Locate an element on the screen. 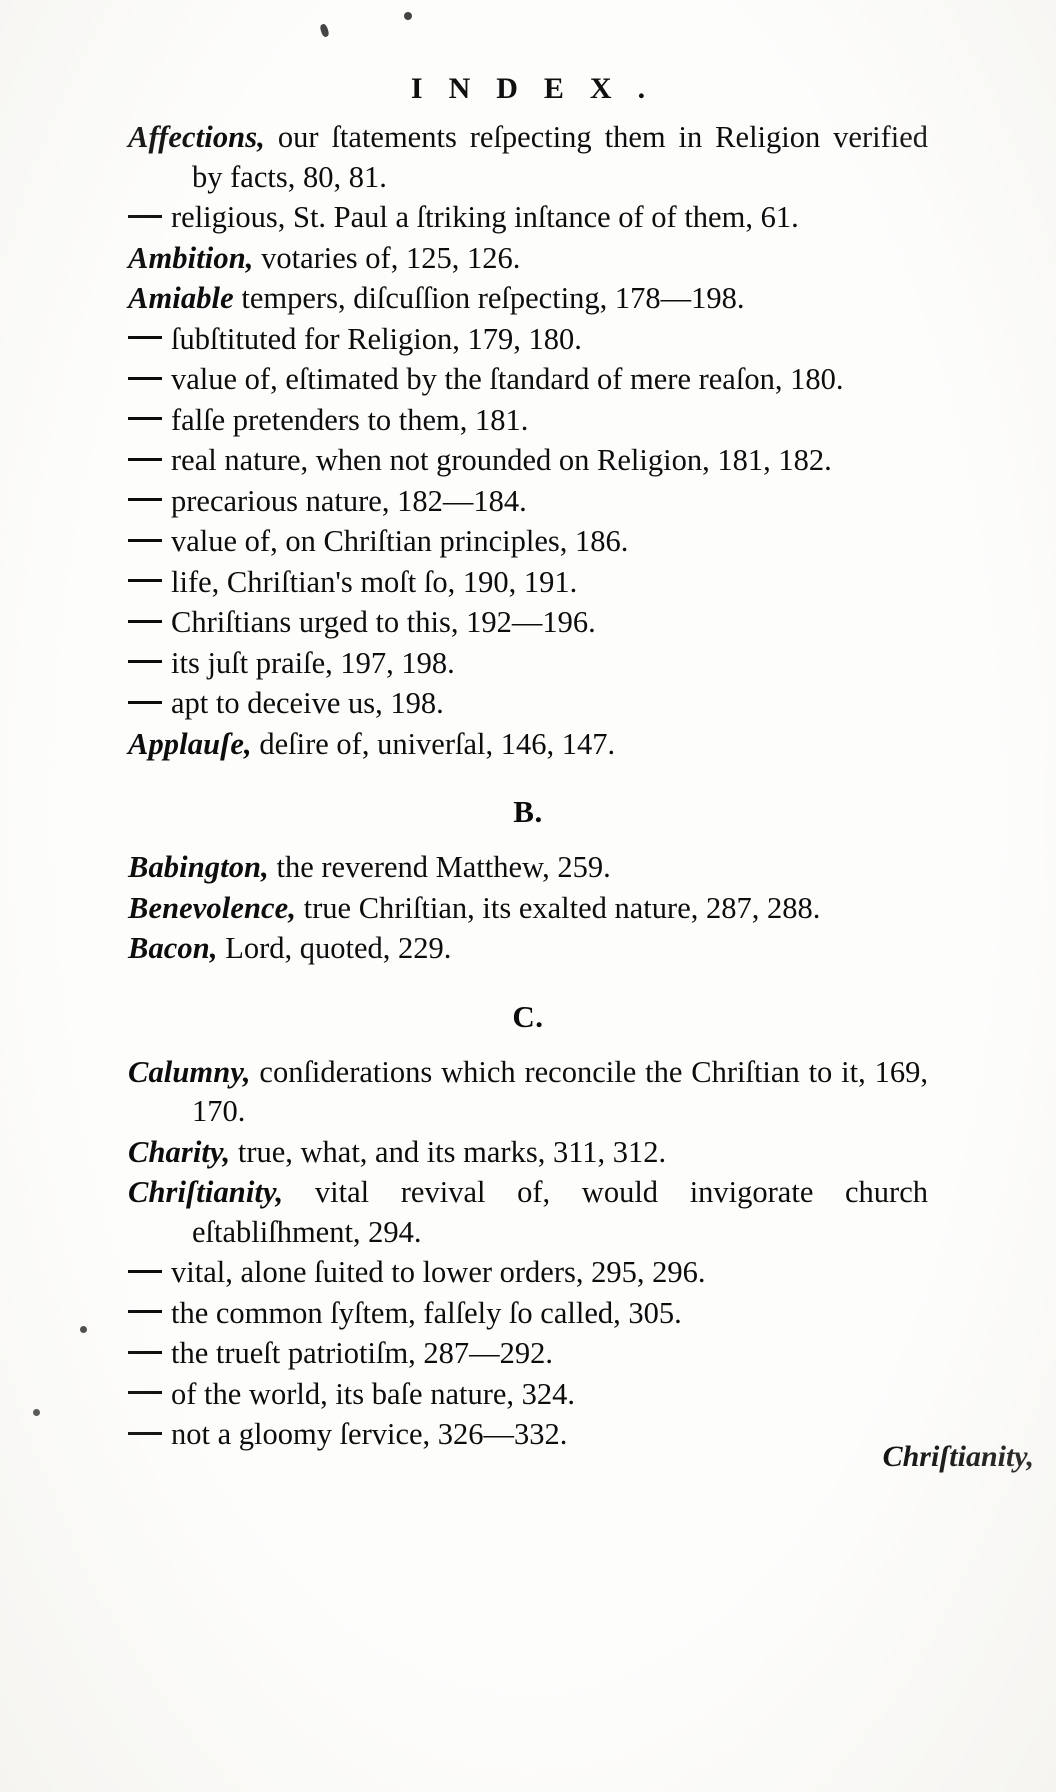 This screenshot has width=1056, height=1792. index-entry-text: tempers, diſcuſſion reſpecting, 178—198. is located at coordinates (493, 298).